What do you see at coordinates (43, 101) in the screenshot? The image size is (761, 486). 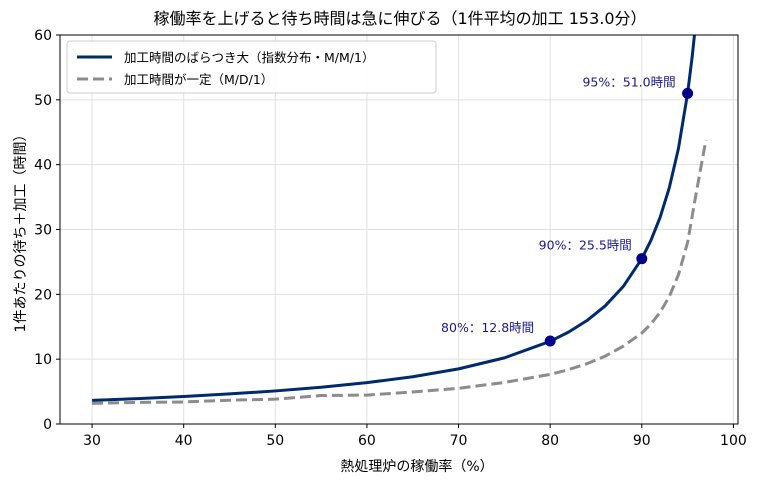 I see `y-tick-label: 50` at bounding box center [43, 101].